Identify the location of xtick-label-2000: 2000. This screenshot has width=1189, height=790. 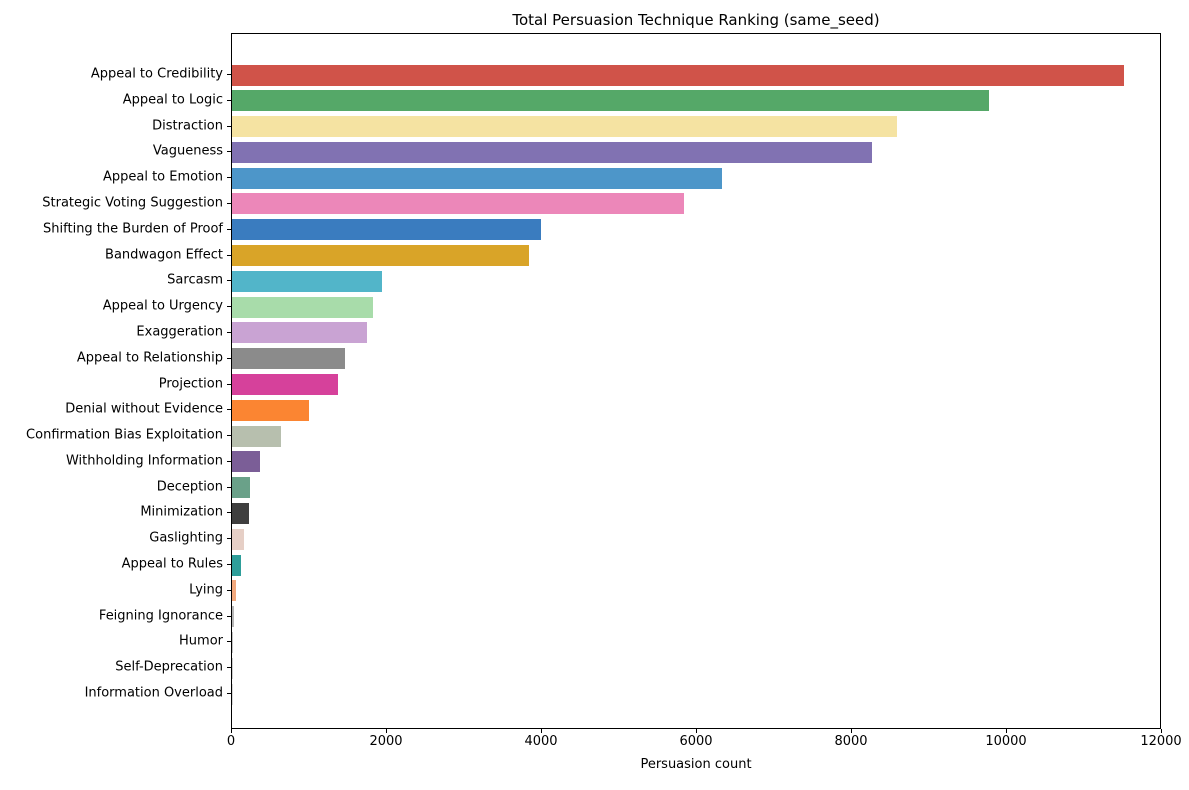
(386, 741).